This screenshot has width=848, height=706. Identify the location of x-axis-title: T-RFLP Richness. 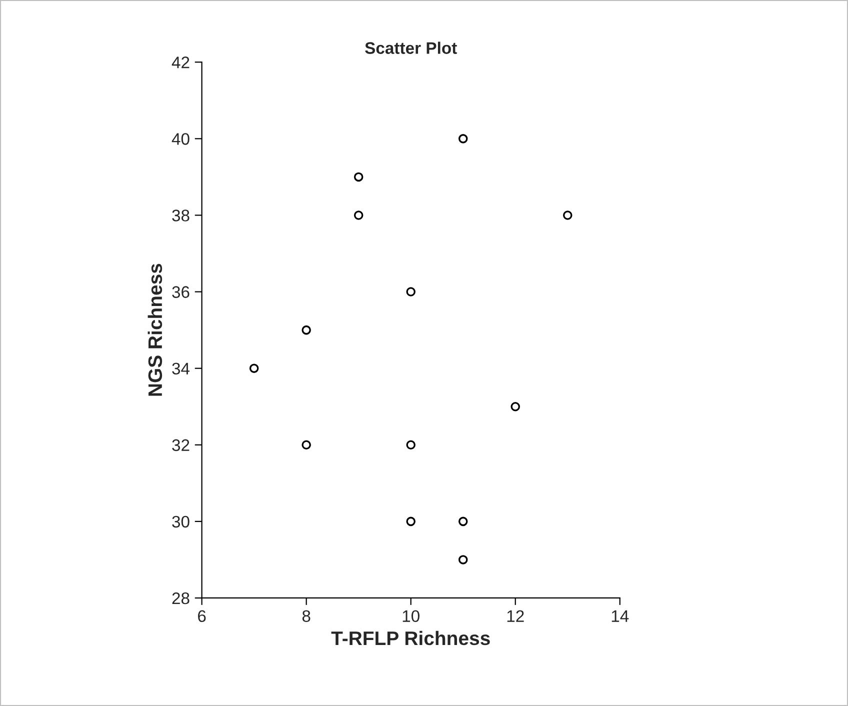
(410, 638).